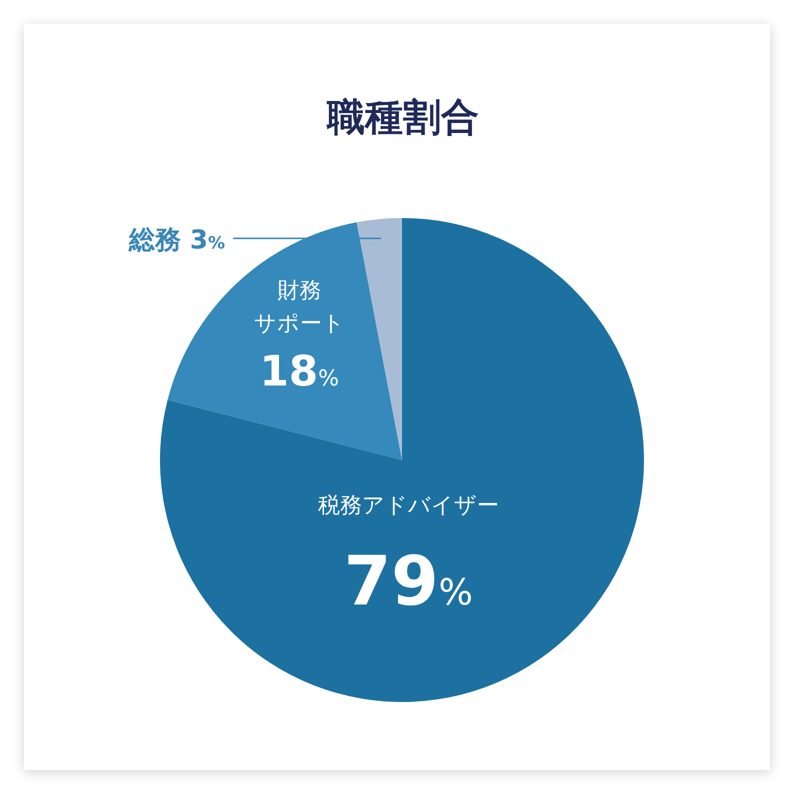  I want to click on data-label: 79%, so click(408, 582).